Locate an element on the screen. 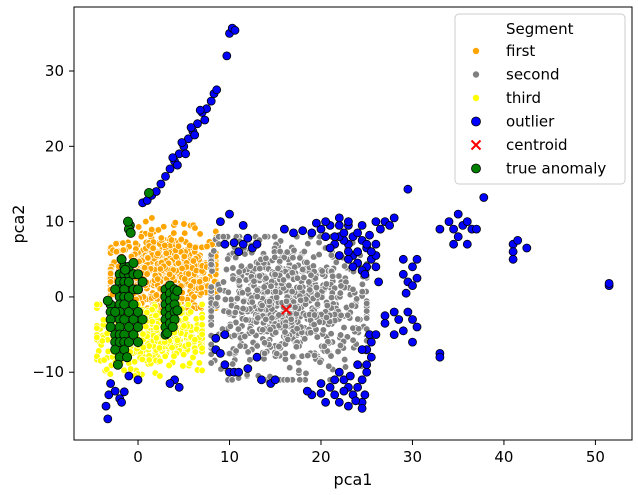 This screenshot has height=495, width=638. y-axis-label: pca2 is located at coordinates (18, 224).